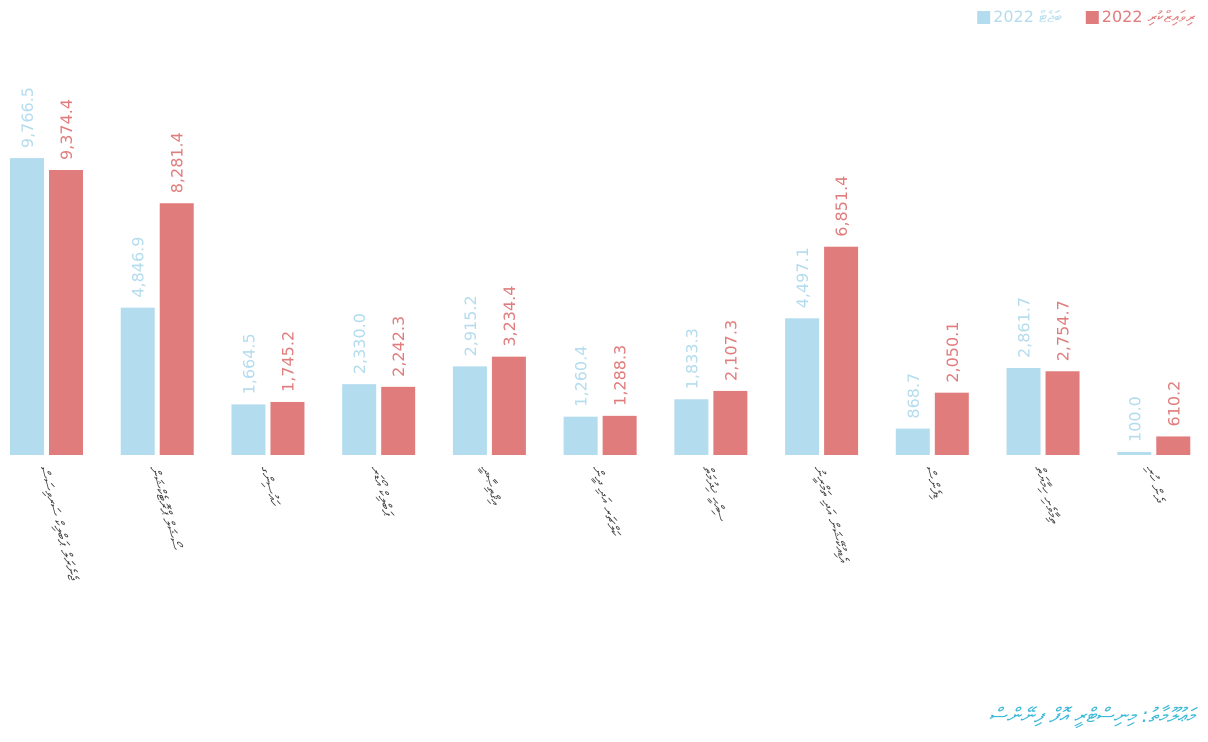 The width and height of the screenshot is (1208, 742). Describe the element at coordinates (138, 267) in the screenshot. I see `value-label: 4,846.9` at that location.